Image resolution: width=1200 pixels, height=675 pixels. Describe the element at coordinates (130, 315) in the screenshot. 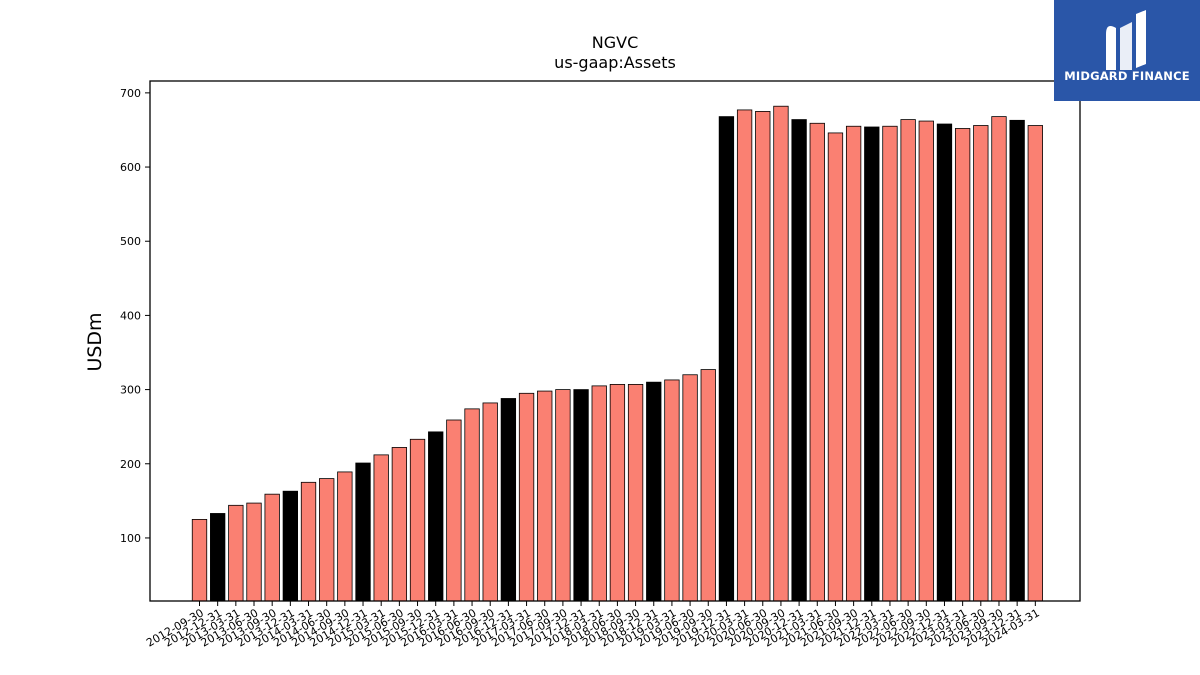

I see `y-tick-label: 400` at that location.